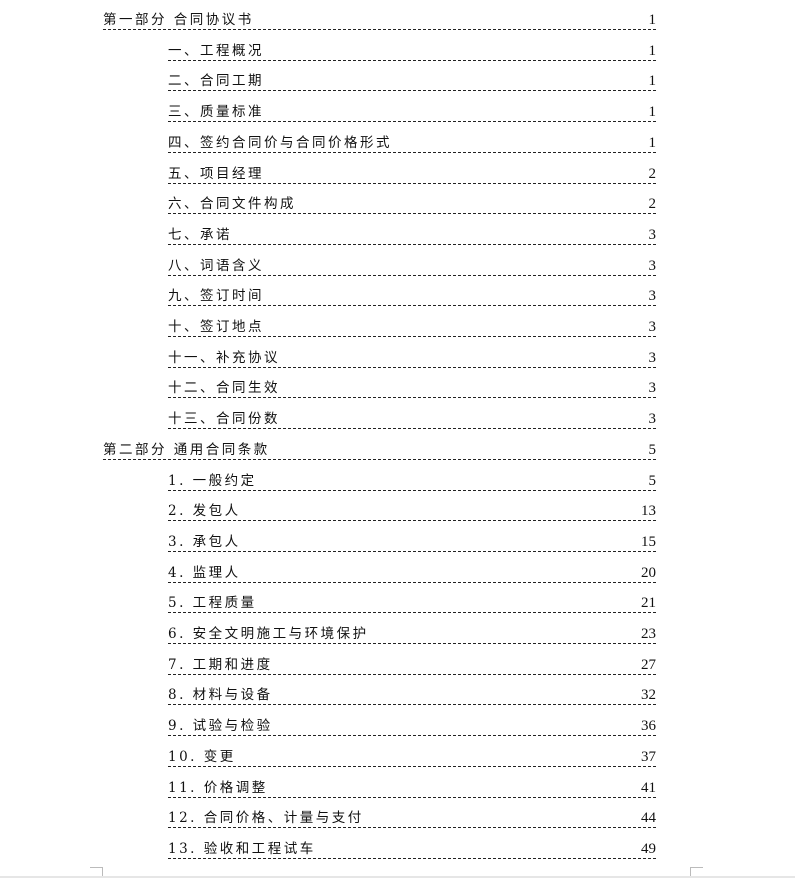 This screenshot has width=795, height=878. Describe the element at coordinates (200, 234) in the screenshot. I see `toc-entry-title: 七、承诺` at that location.